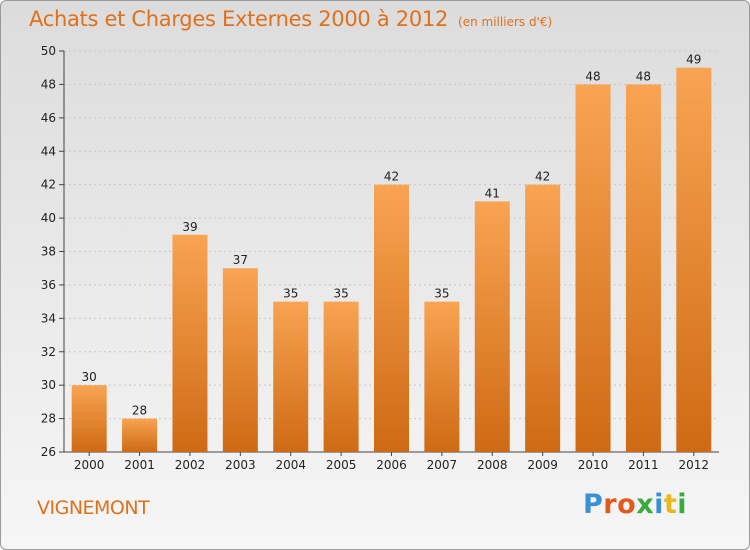 This screenshot has height=550, width=750. Describe the element at coordinates (391, 318) in the screenshot. I see `bar-2006` at that location.